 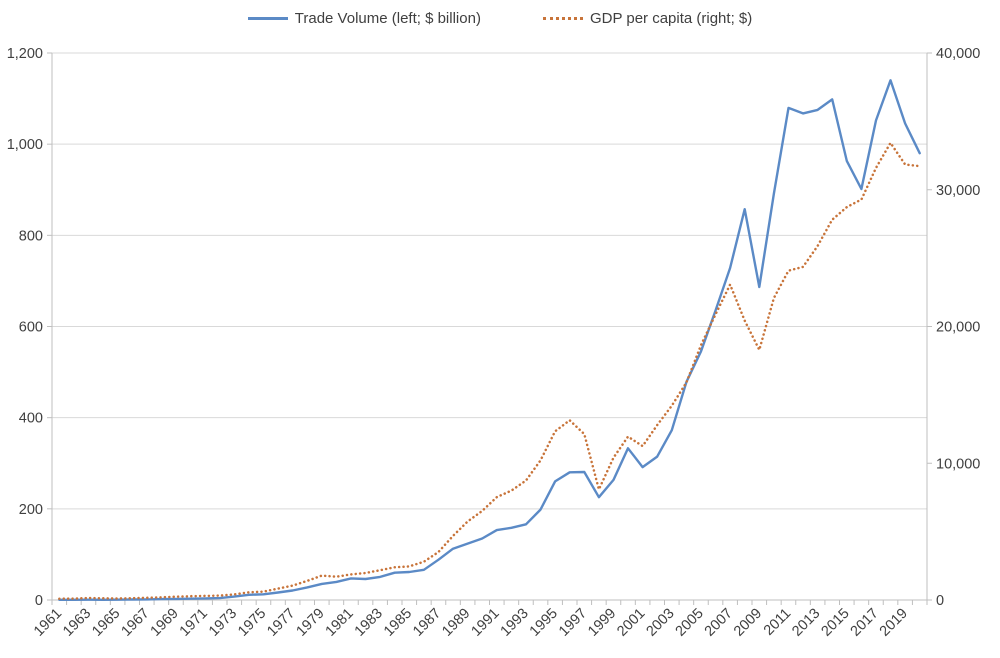 What do you see at coordinates (310, 623) in the screenshot?
I see `x-axis-label: 1979` at bounding box center [310, 623].